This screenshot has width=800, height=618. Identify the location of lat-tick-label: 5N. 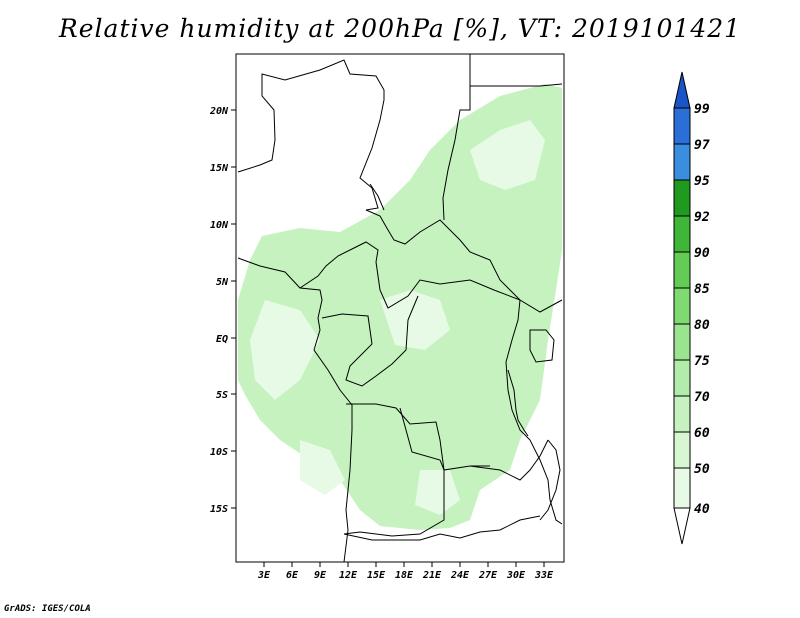
(222, 282).